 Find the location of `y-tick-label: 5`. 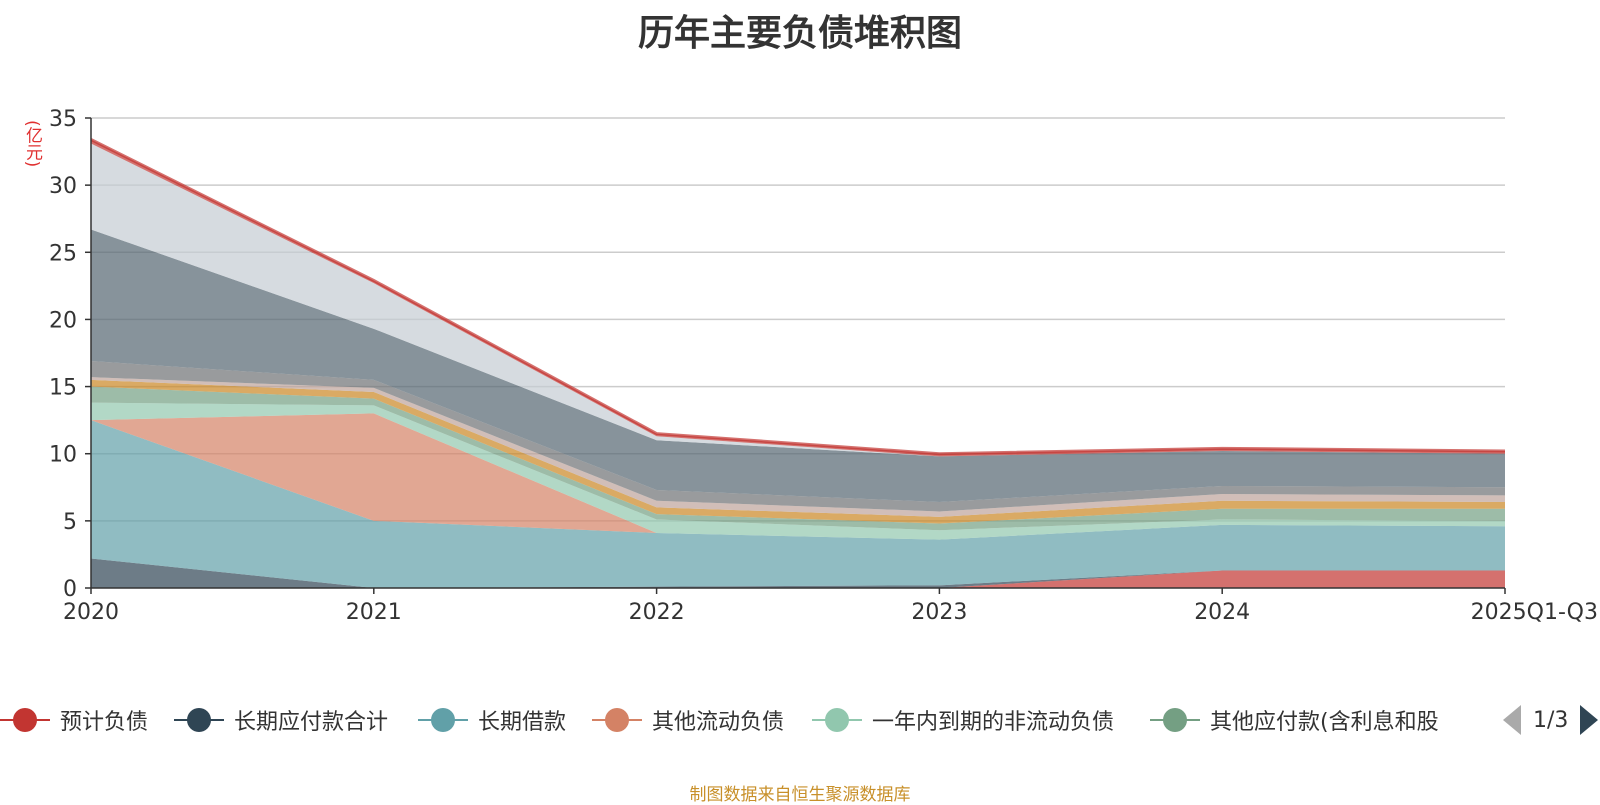

y-tick-label: 5 is located at coordinates (70, 522).